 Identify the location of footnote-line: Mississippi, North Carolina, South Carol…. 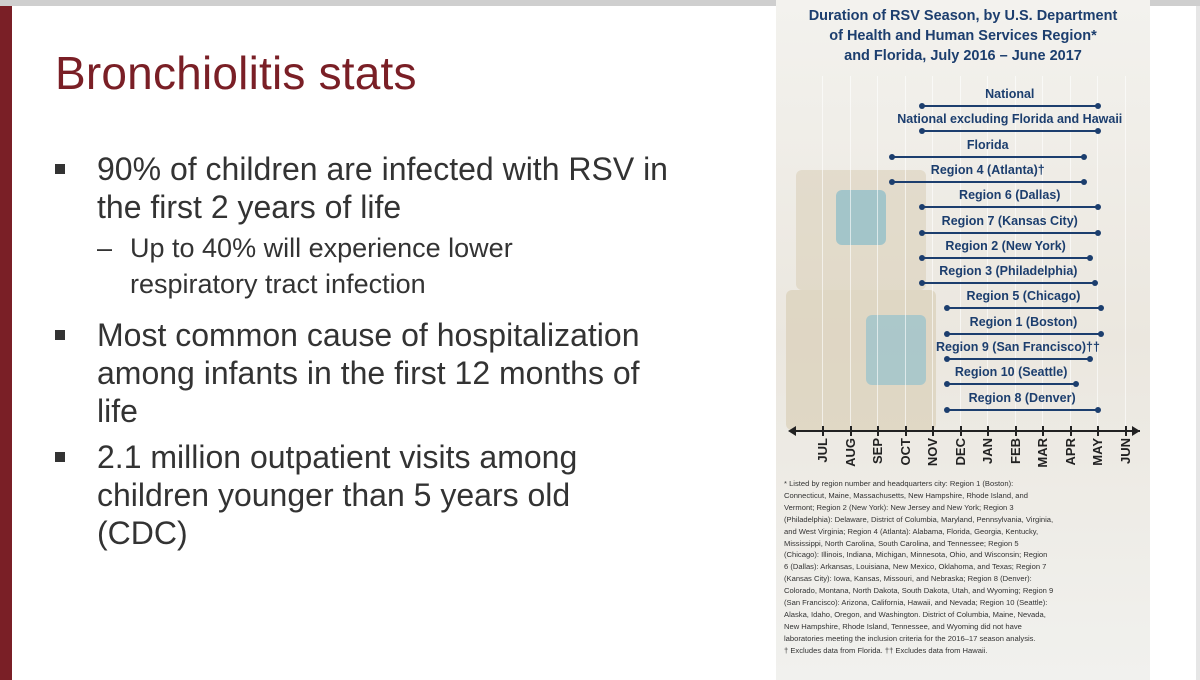
(901, 543).